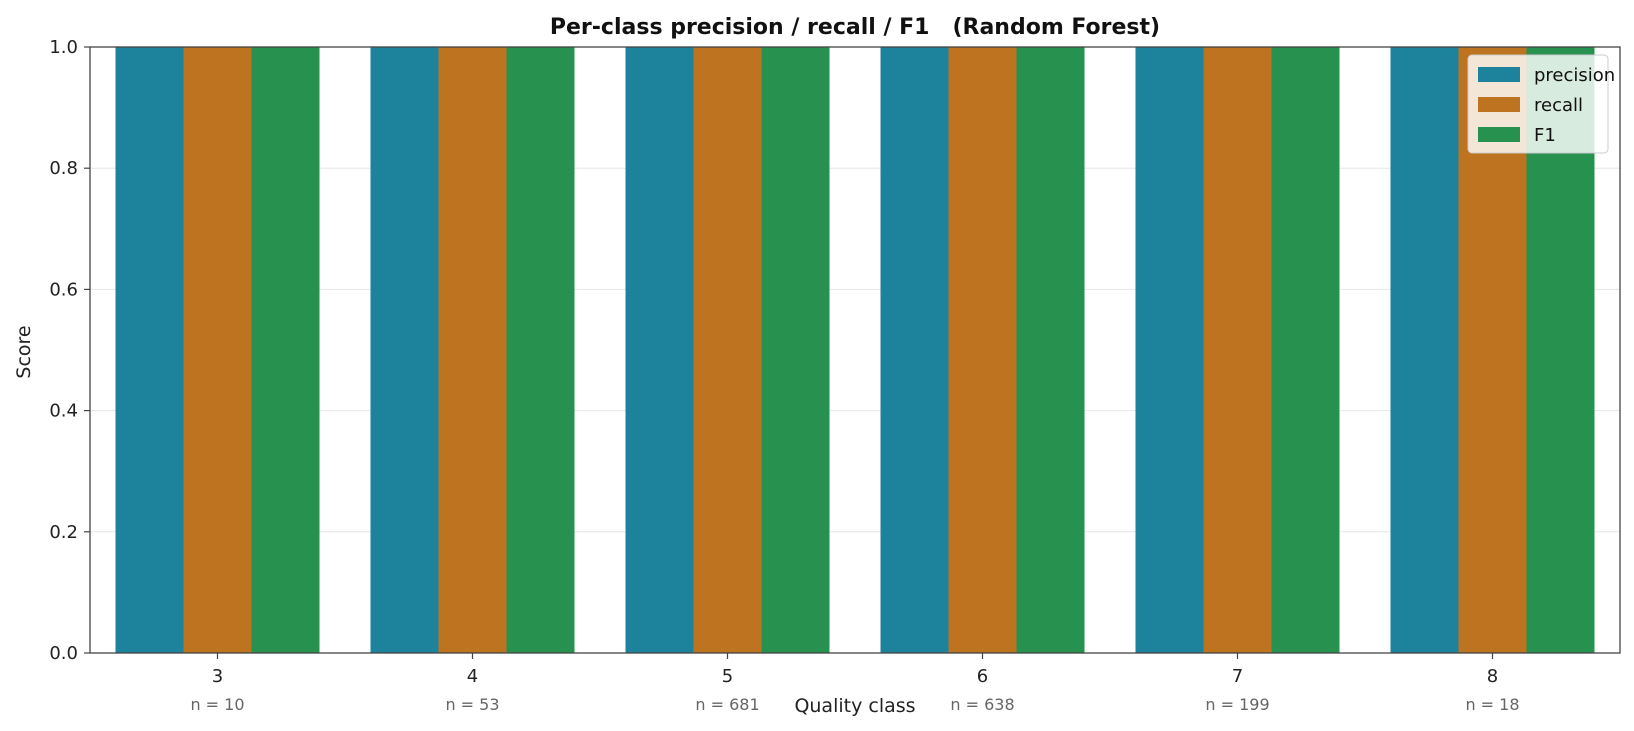 The image size is (1634, 731). Describe the element at coordinates (727, 704) in the screenshot. I see `support-label: n = 681` at that location.